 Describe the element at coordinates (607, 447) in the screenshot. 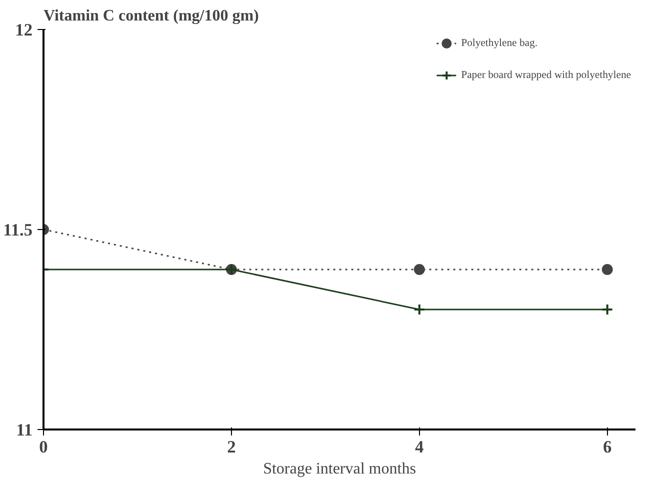

I see `x-tick-label: 6` at that location.